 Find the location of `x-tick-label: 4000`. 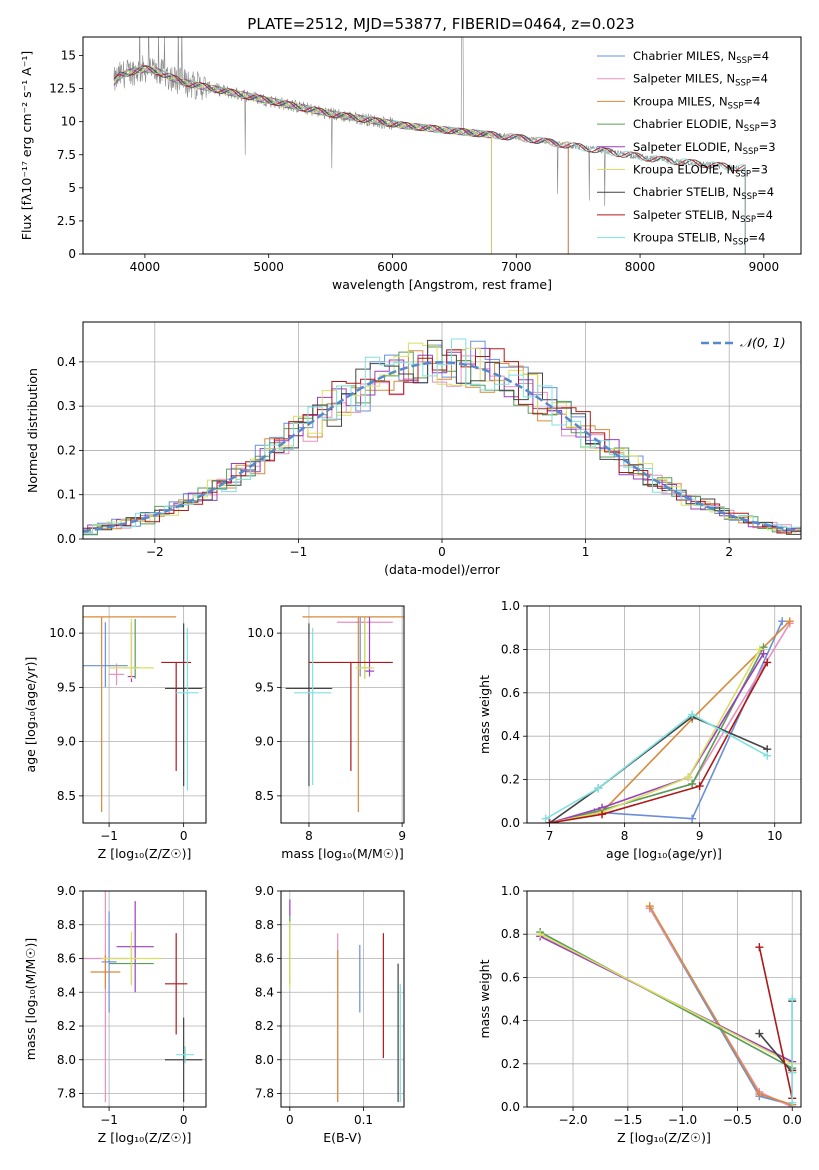

x-tick-label: 4000 is located at coordinates (145, 267).